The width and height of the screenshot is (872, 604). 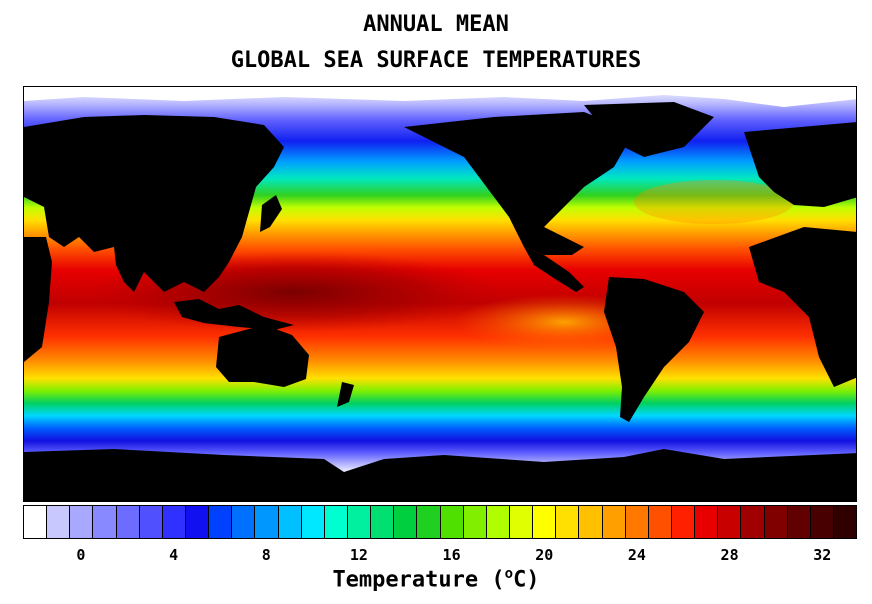 I want to click on north-atlantic-drift, so click(x=714, y=202).